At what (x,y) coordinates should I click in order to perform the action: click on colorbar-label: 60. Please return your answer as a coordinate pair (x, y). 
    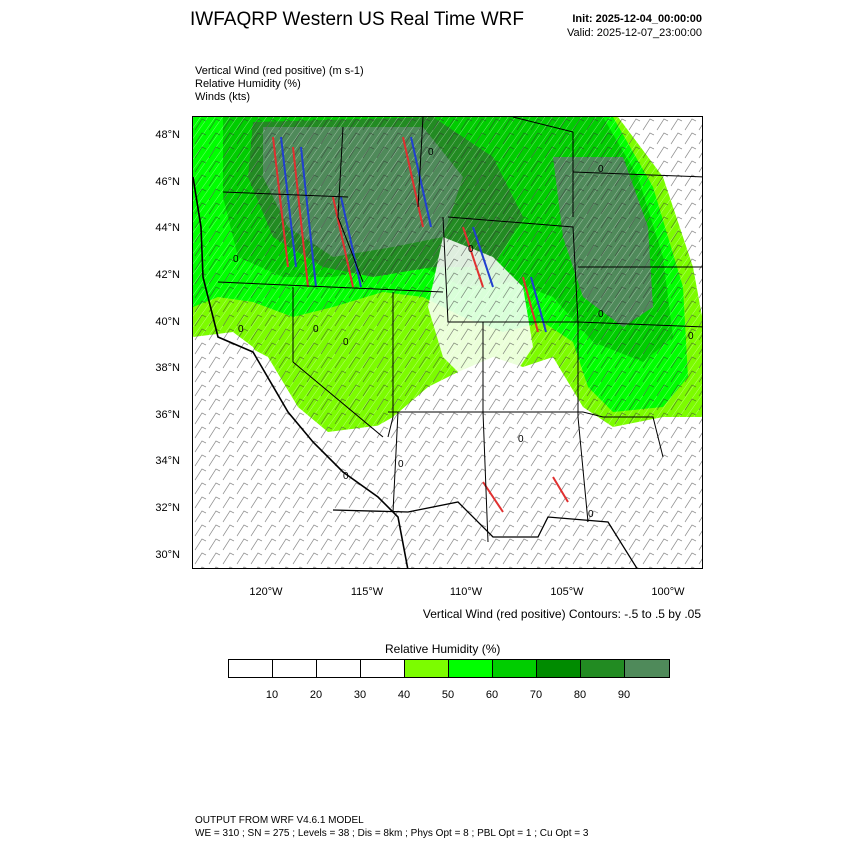
    Looking at the image, I should click on (492, 695).